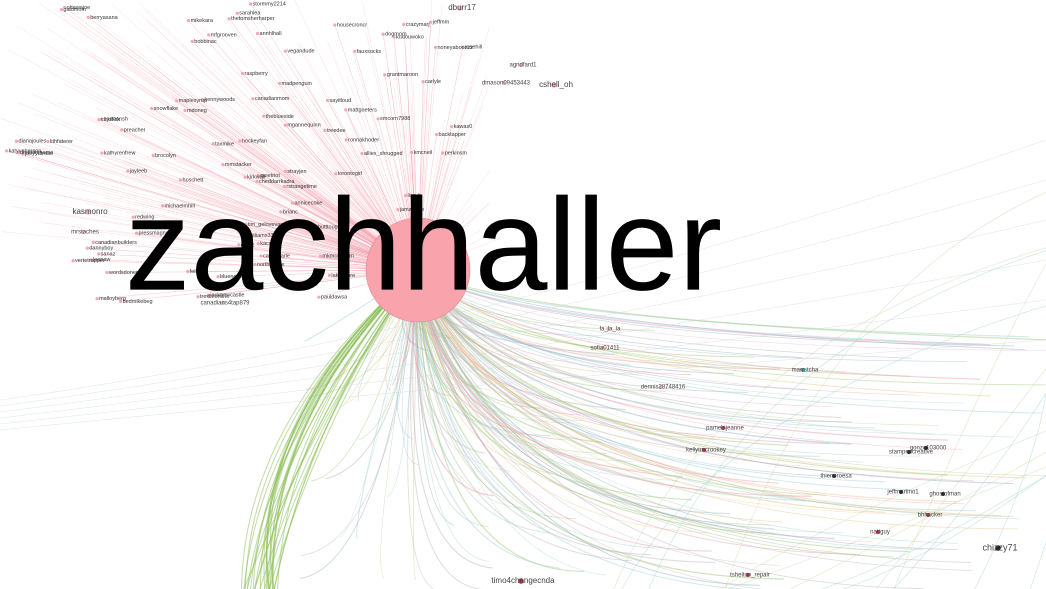 The width and height of the screenshot is (1046, 589). Describe the element at coordinates (90, 211) in the screenshot. I see `node-label: kasmonro` at that location.